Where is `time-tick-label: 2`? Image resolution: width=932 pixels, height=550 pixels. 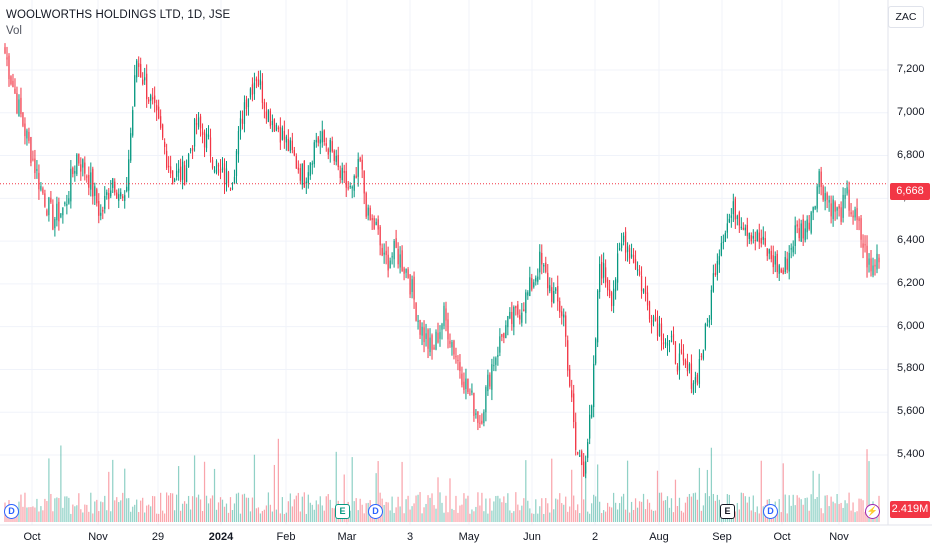 time-tick-label: 2 is located at coordinates (595, 537).